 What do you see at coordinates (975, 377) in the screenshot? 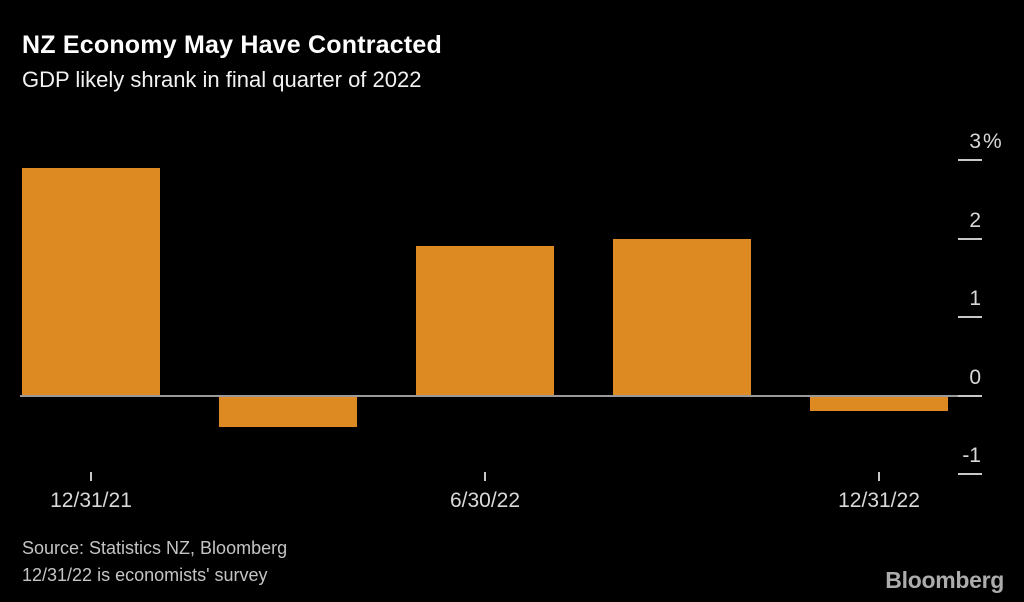
I see `y-tick-value: 0` at bounding box center [975, 377].